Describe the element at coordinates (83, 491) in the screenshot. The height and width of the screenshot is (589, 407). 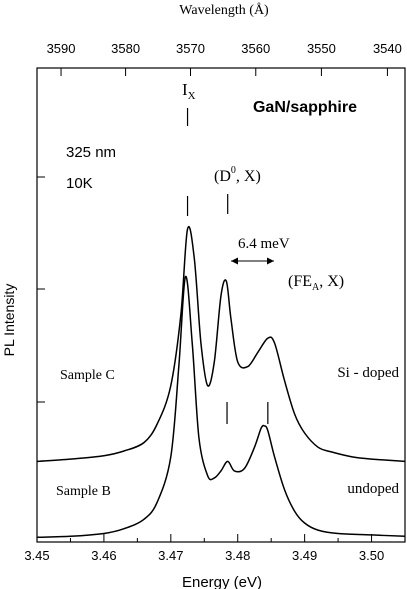
I see `series-label-sample-b: Sample B` at that location.